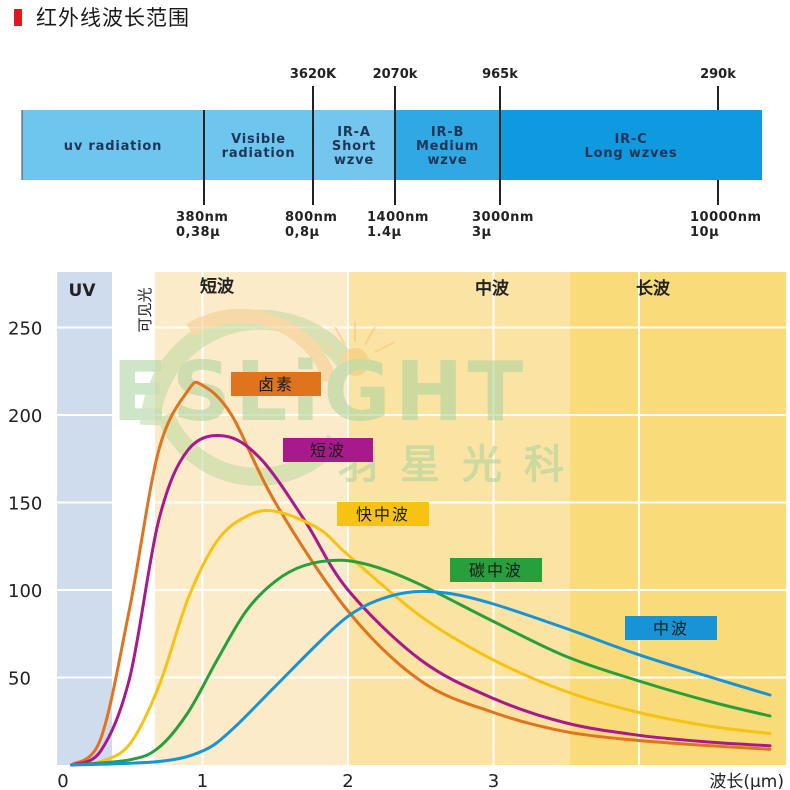 The height and width of the screenshot is (790, 790). I want to click on svg-text: 快中波, so click(383, 514).